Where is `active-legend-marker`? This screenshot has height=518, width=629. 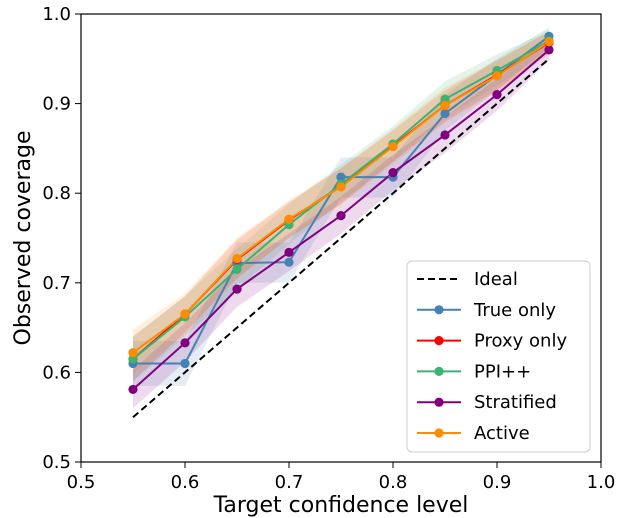
active-legend-marker is located at coordinates (439, 433).